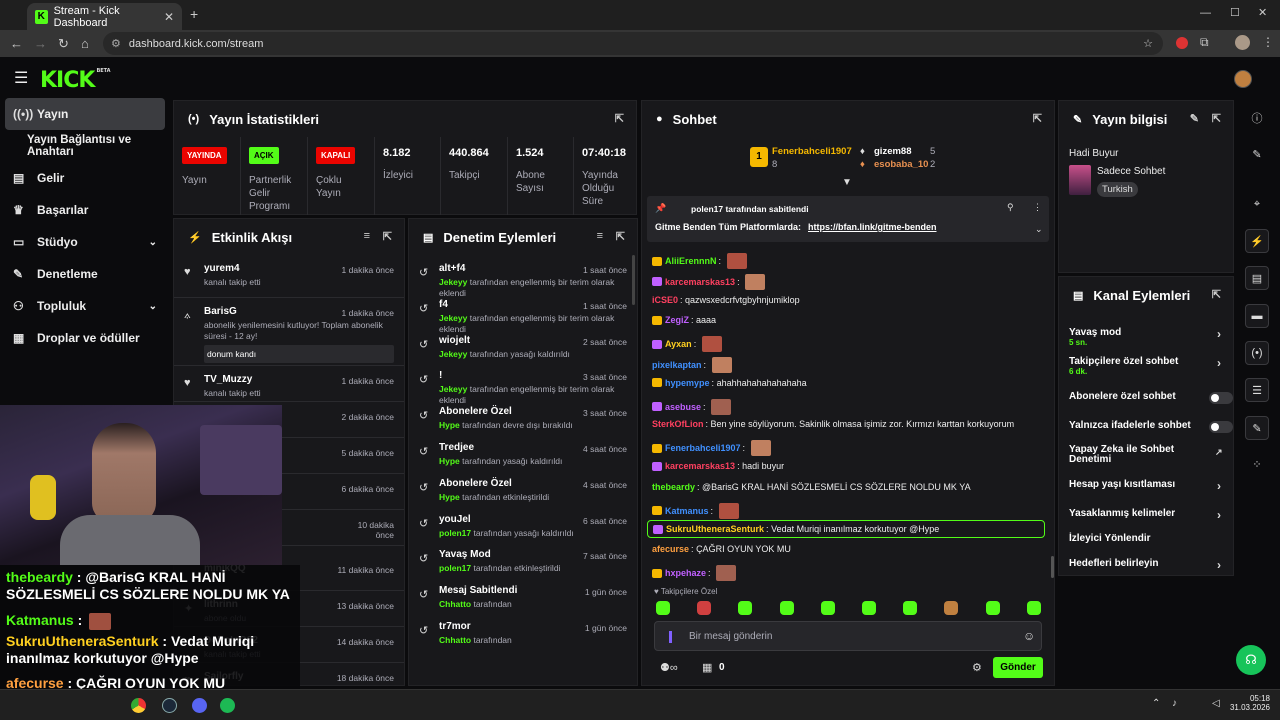 This screenshot has height=720, width=1280. Describe the element at coordinates (1145, 337) in the screenshot. I see `slow-mode-item: Yavaş mod 5 sn. ›` at that location.